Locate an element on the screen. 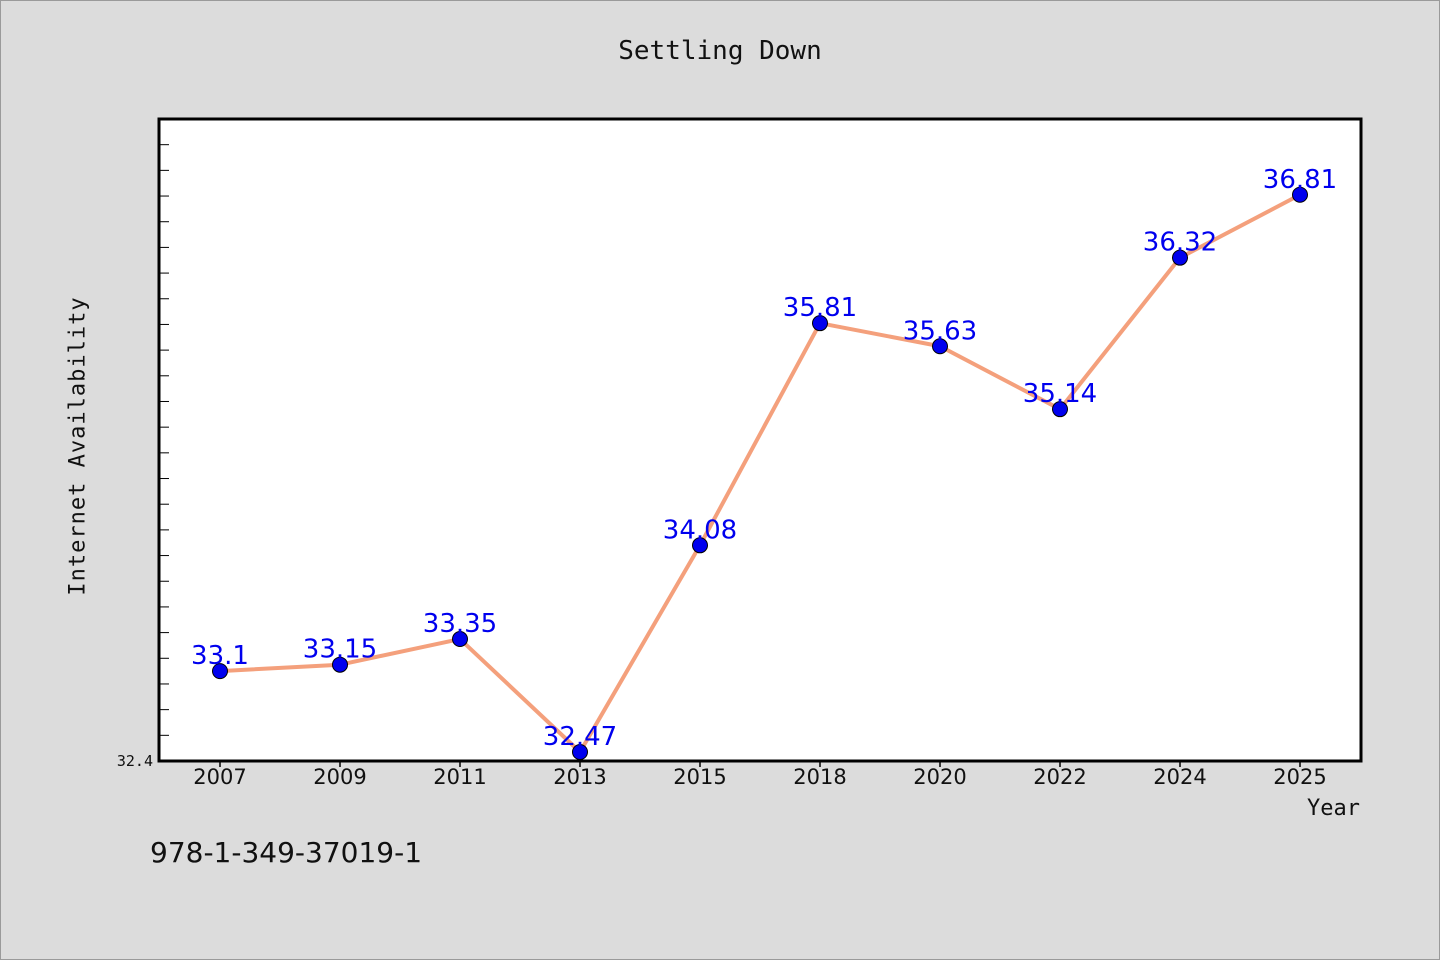 The width and height of the screenshot is (1440, 960). x-tick-label: 2020 is located at coordinates (939, 777).